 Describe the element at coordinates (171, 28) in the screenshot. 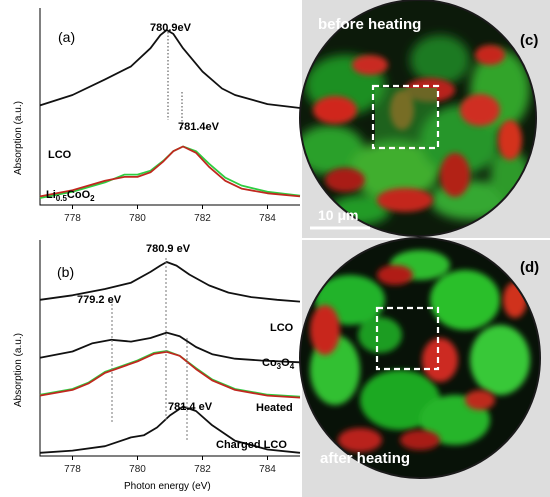

I see `peak-label-780-9-a: 780.9eV` at that location.